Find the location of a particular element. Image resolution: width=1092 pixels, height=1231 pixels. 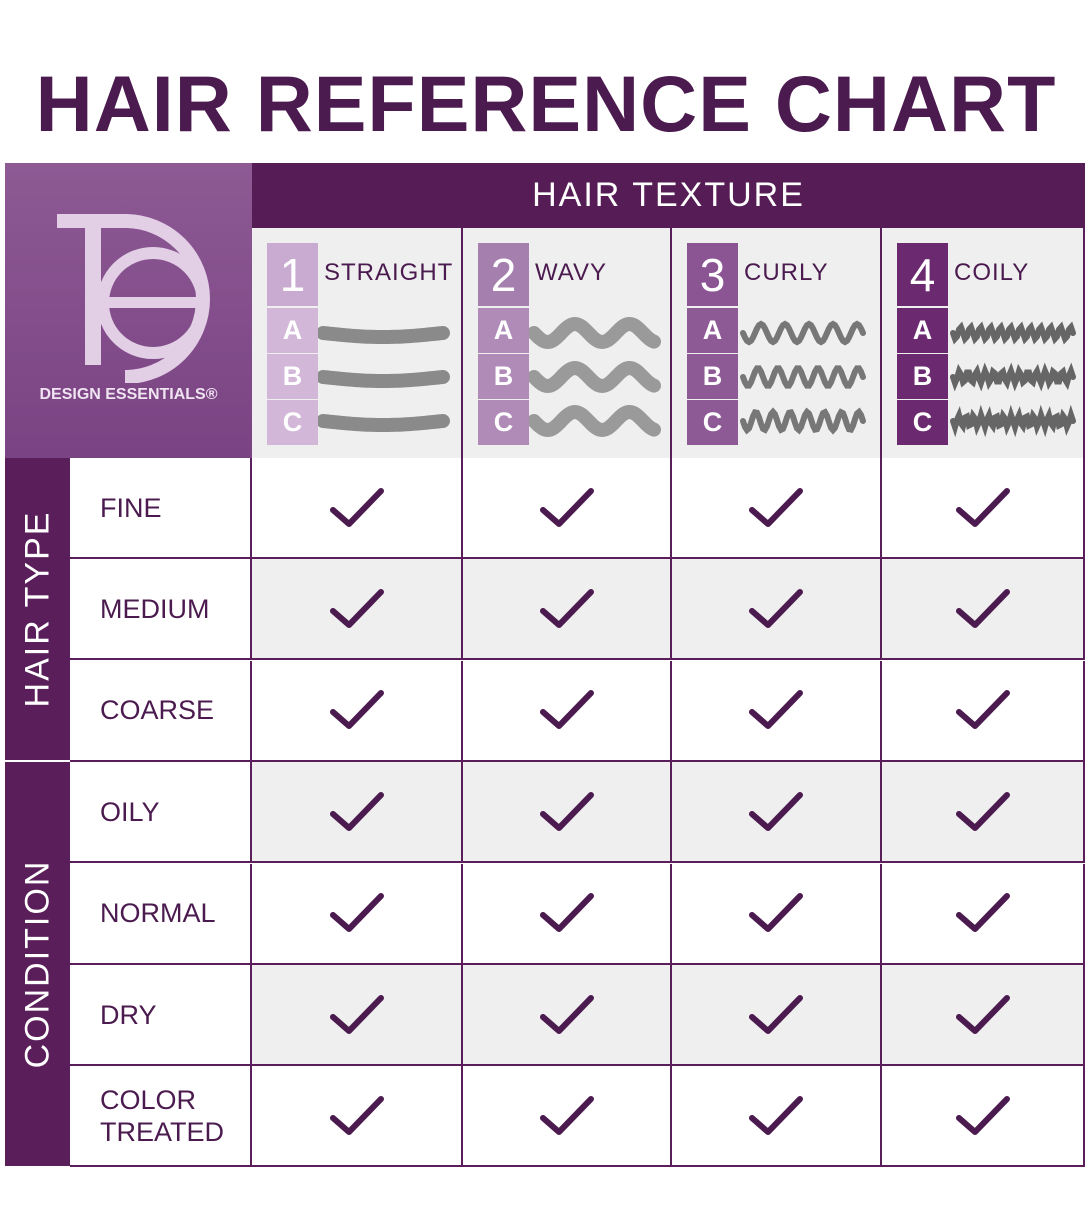

texture-number: 2 is located at coordinates (503, 274).